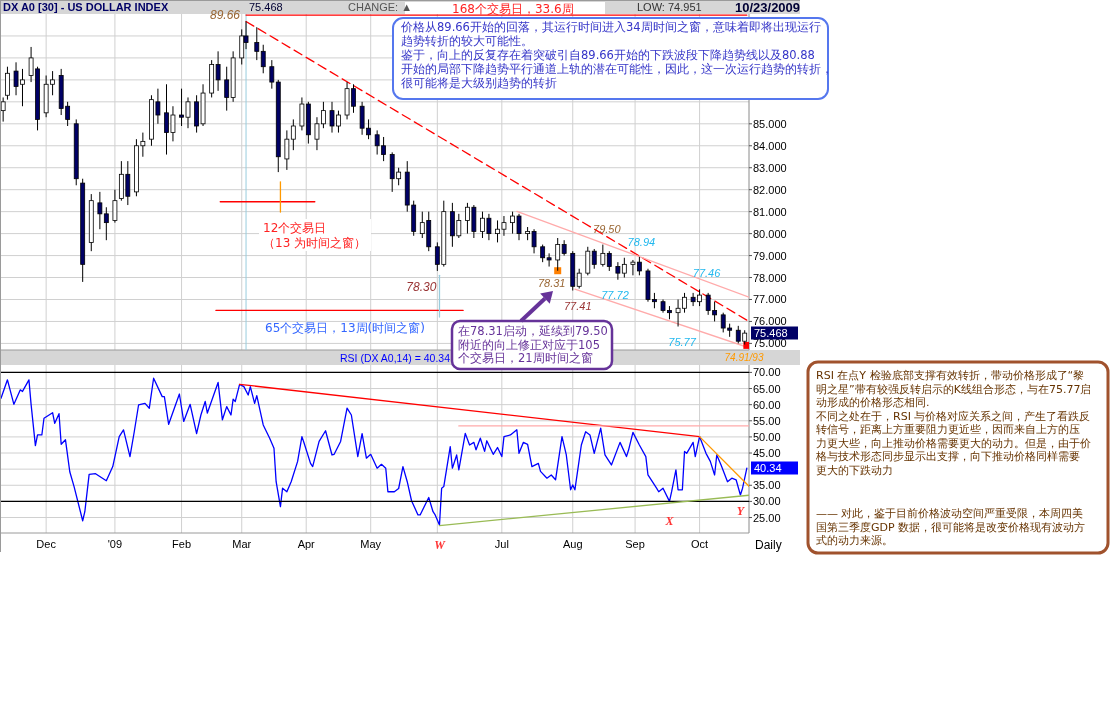  I want to click on annotation: 89.66, so click(225, 14).